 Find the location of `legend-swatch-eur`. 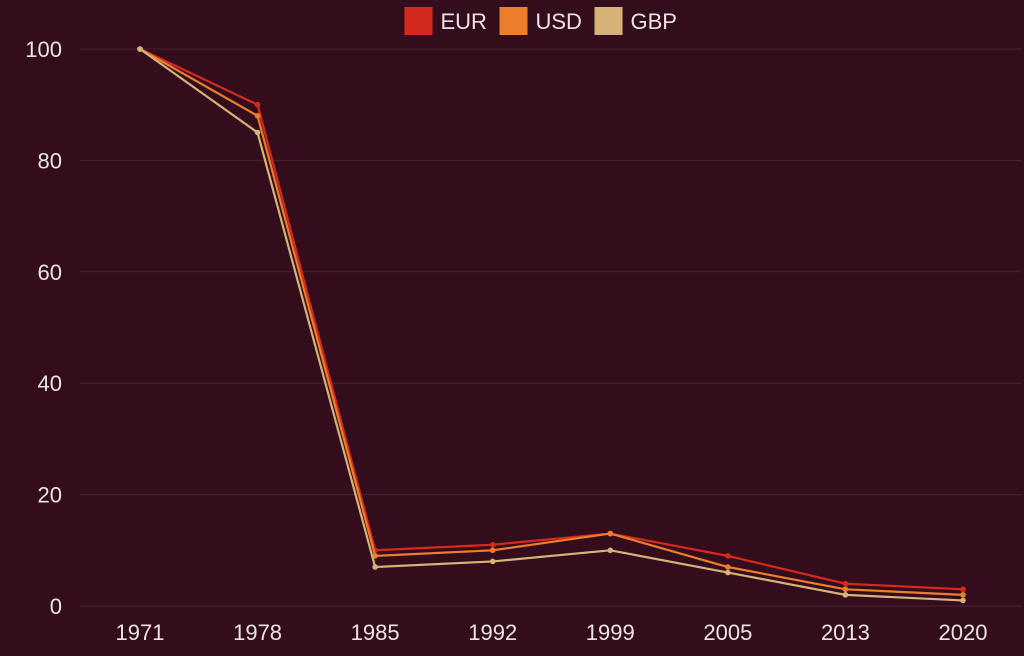

legend-swatch-eur is located at coordinates (418, 21).